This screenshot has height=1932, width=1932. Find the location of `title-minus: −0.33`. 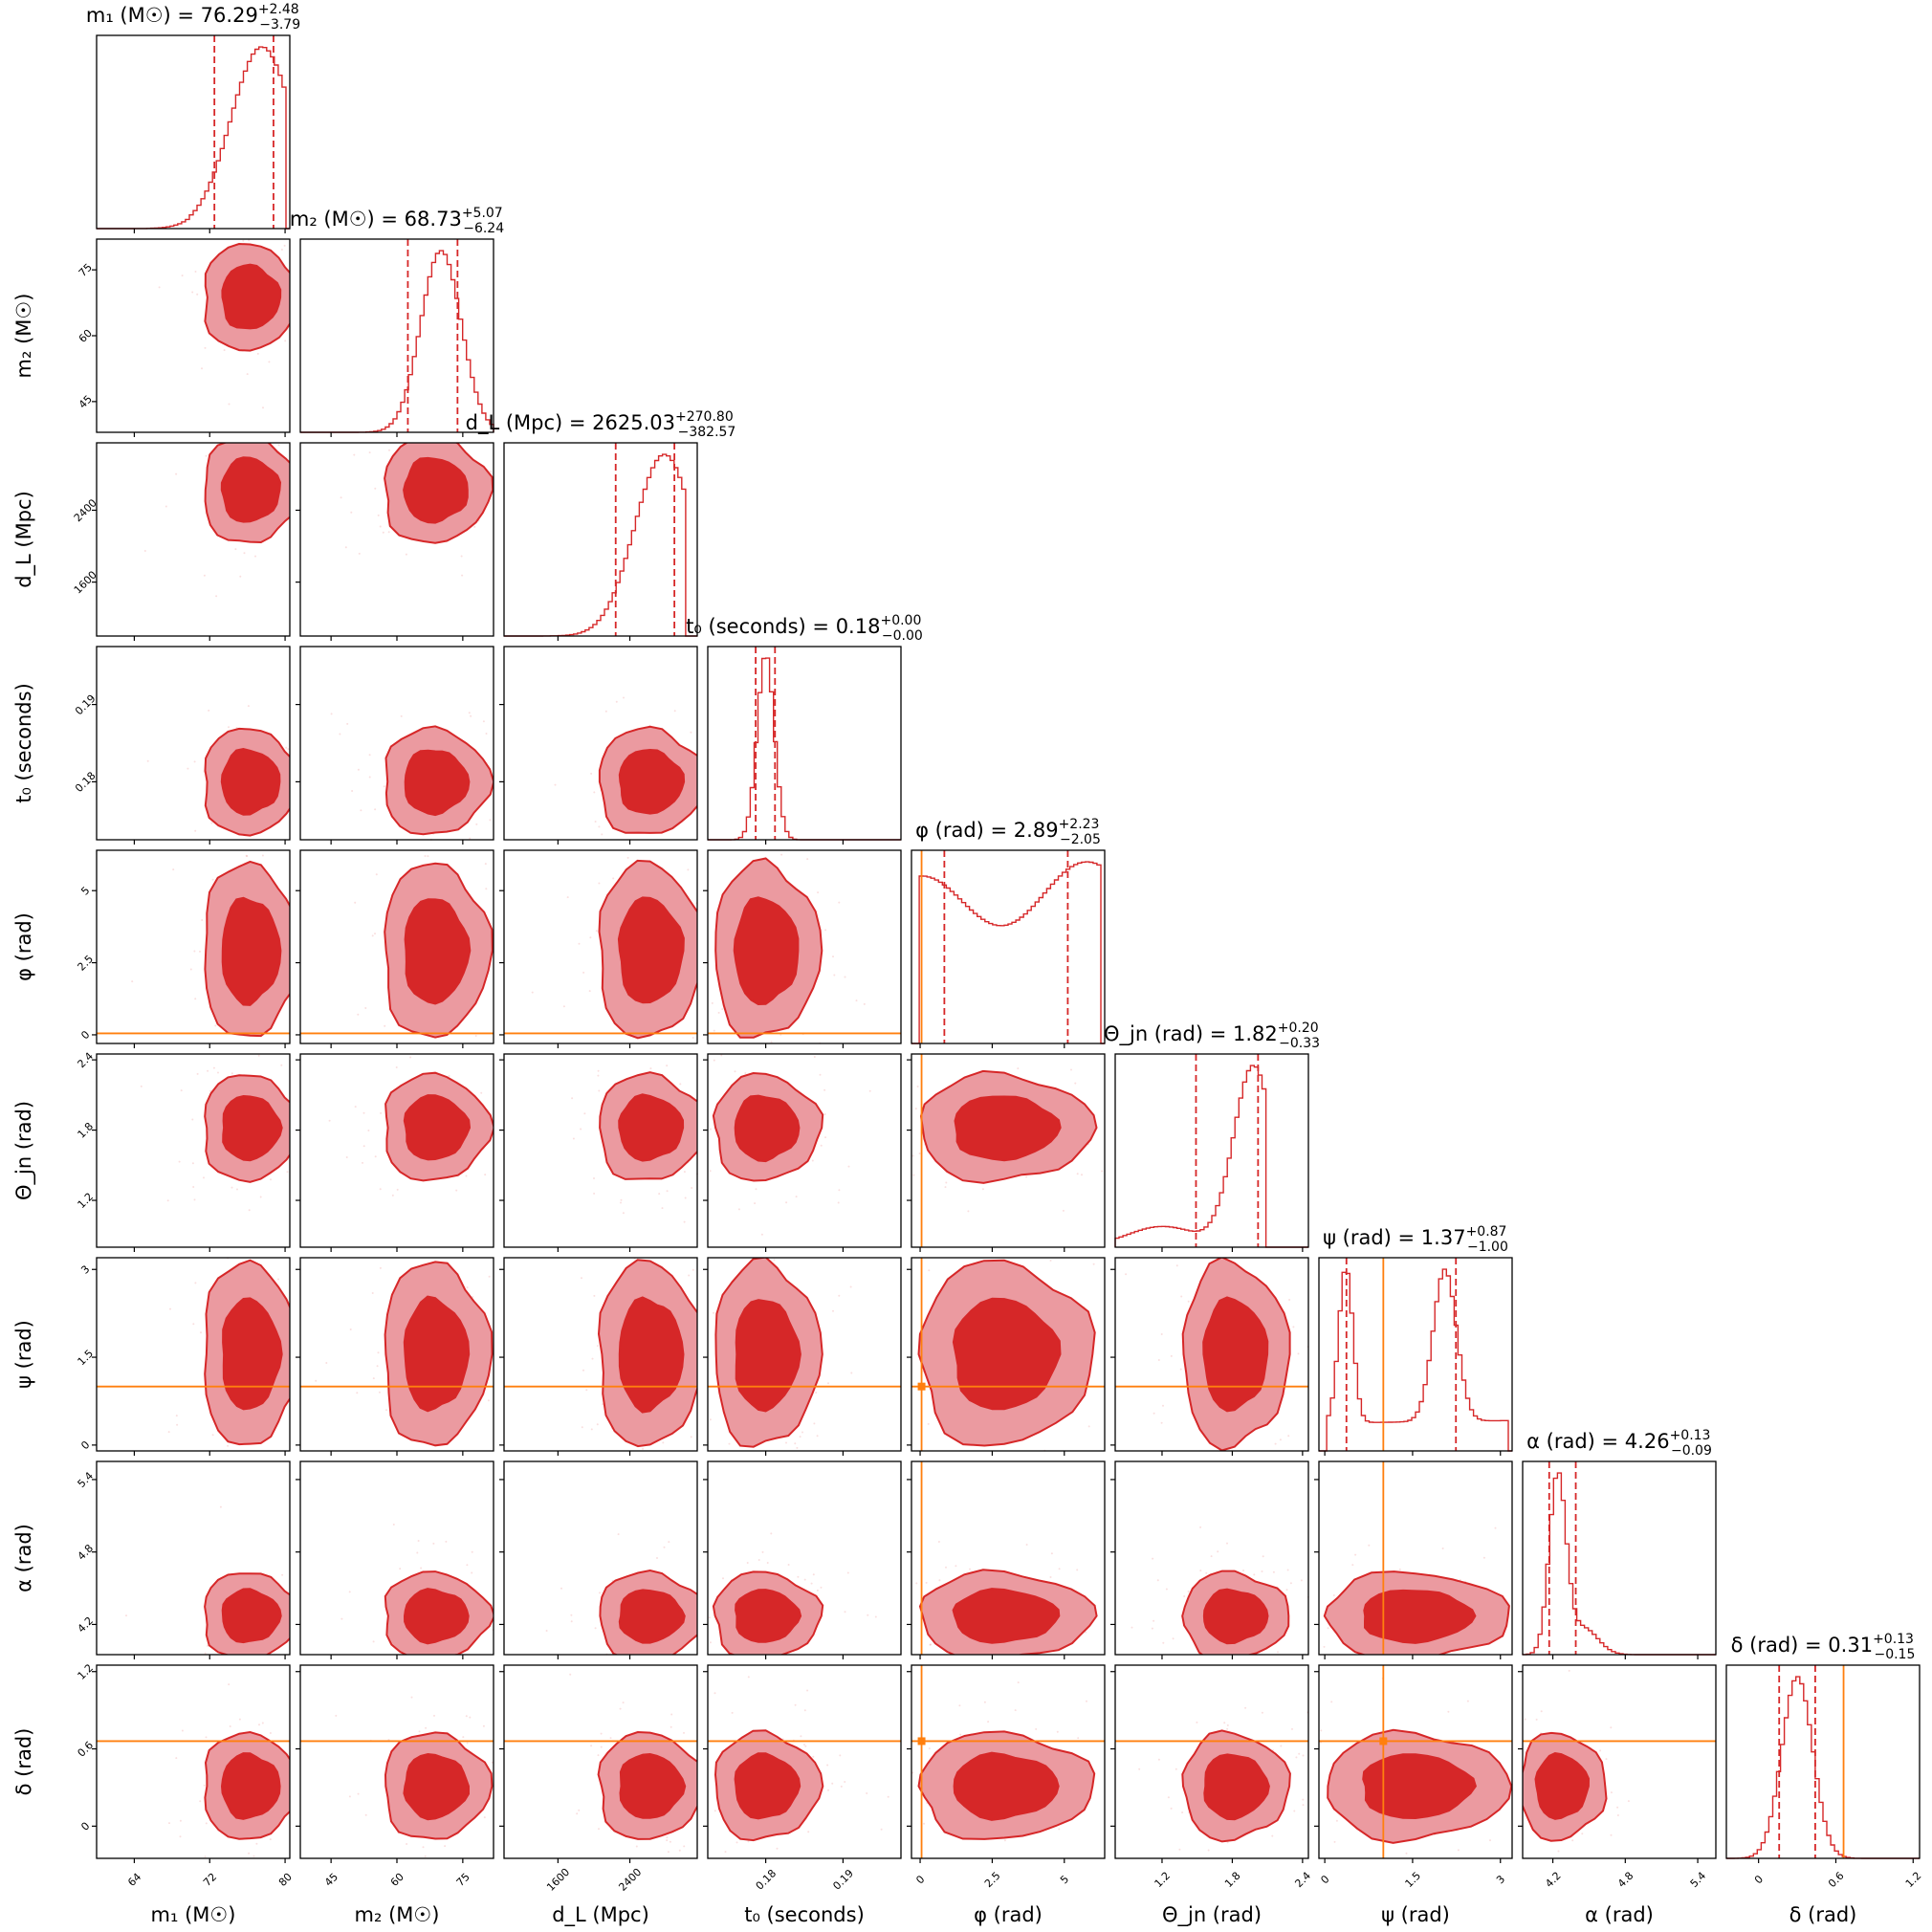

title-minus: −0.33 is located at coordinates (1299, 1043).